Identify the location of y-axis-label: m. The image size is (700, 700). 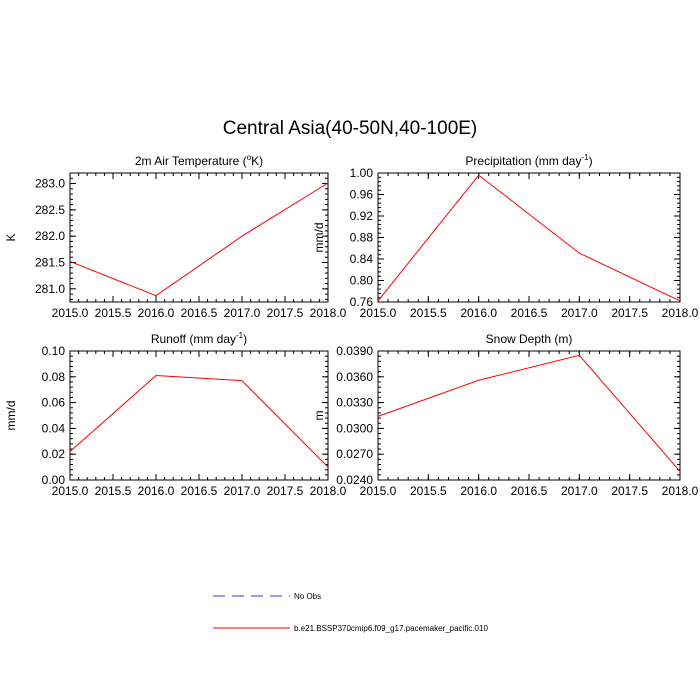
(319, 416).